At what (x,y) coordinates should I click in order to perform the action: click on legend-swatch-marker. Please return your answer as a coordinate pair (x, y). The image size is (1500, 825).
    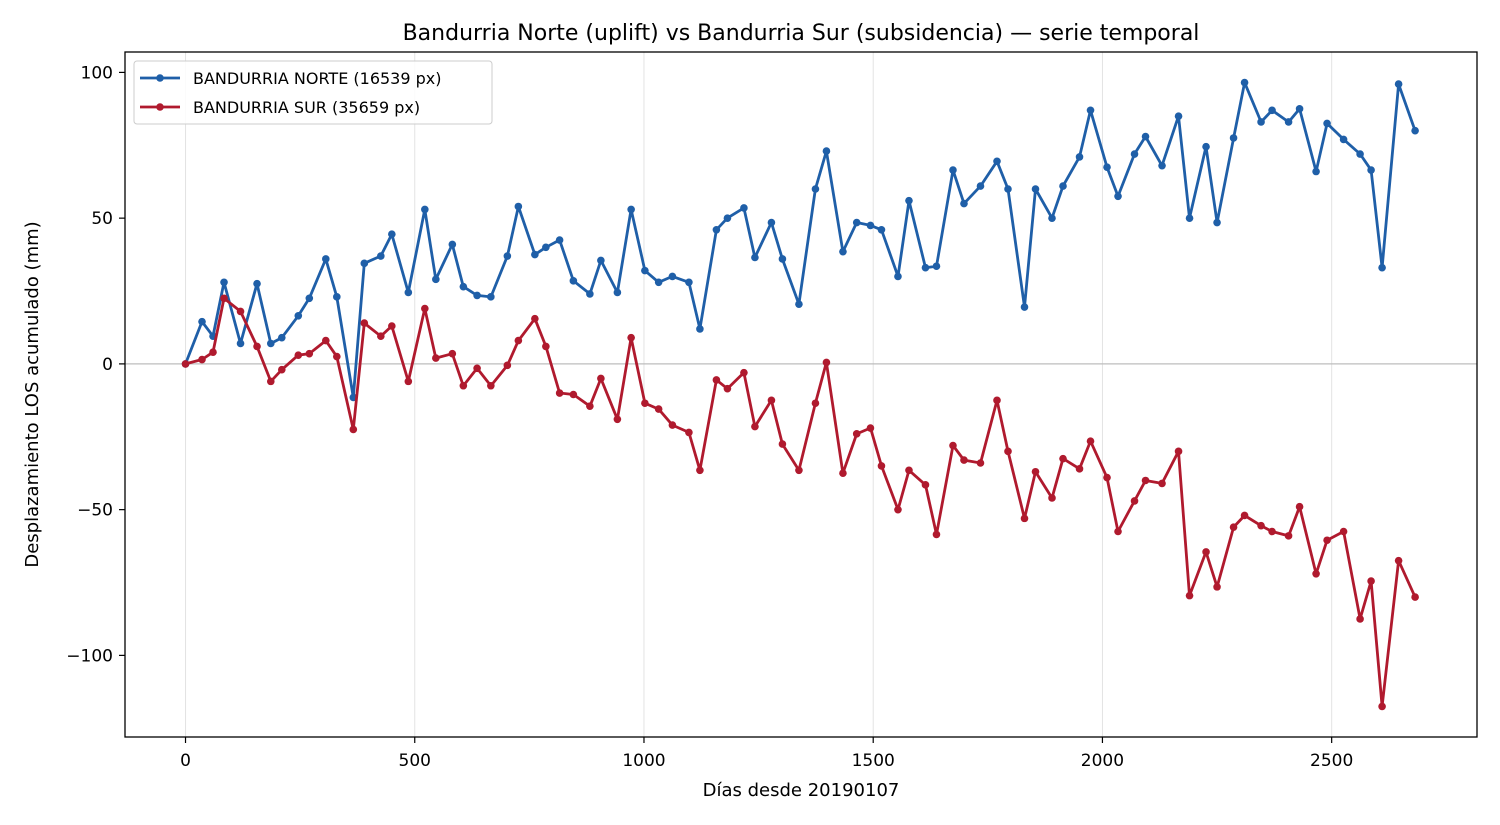
    Looking at the image, I should click on (160, 78).